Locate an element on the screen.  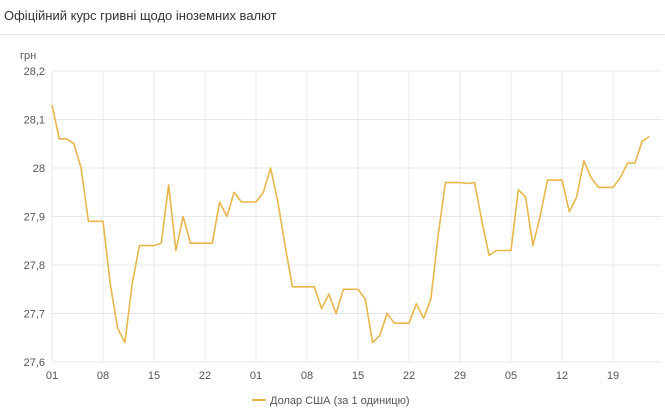
y-axis-label: грн is located at coordinates (28, 56).